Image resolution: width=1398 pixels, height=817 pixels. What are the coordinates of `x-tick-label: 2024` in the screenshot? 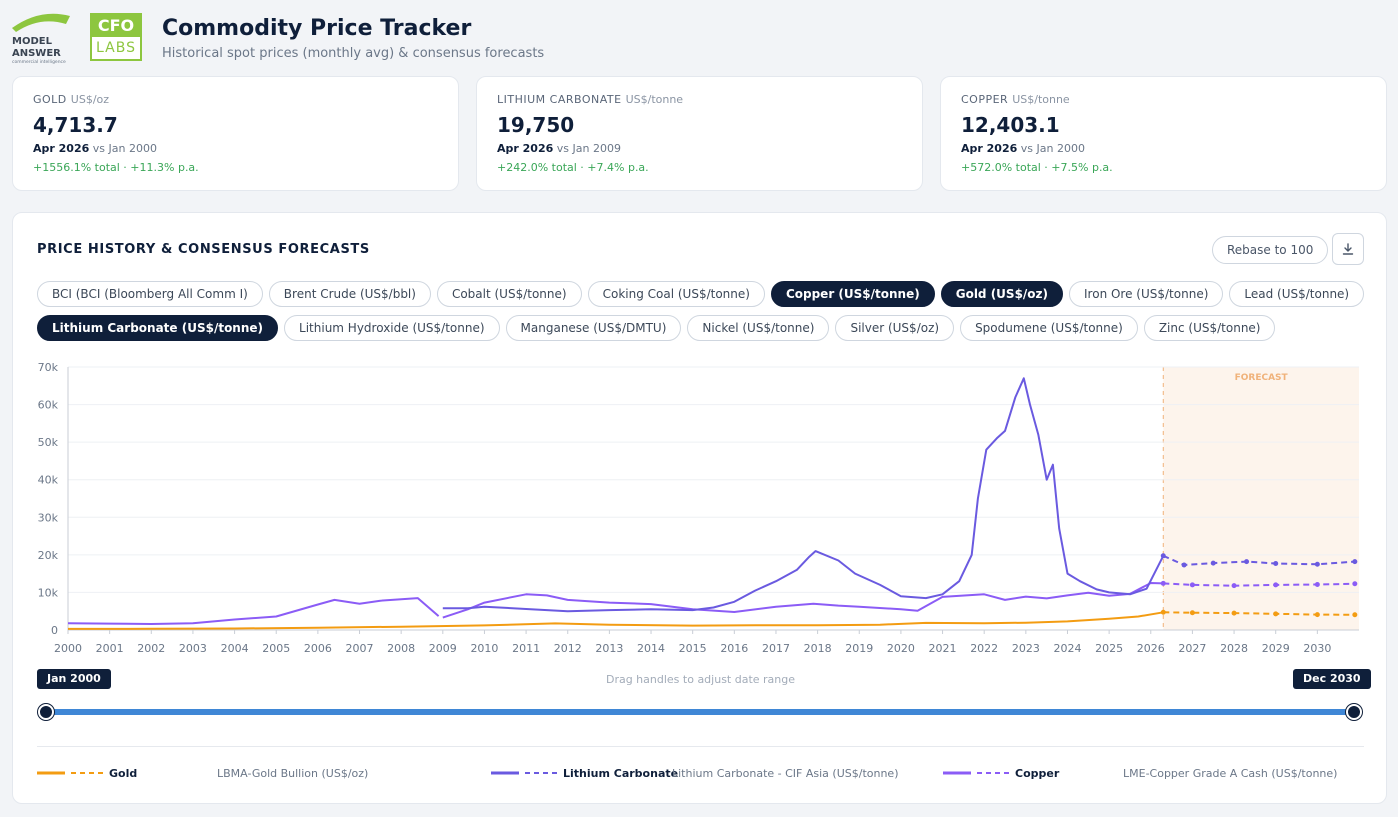 It's located at (1067, 648).